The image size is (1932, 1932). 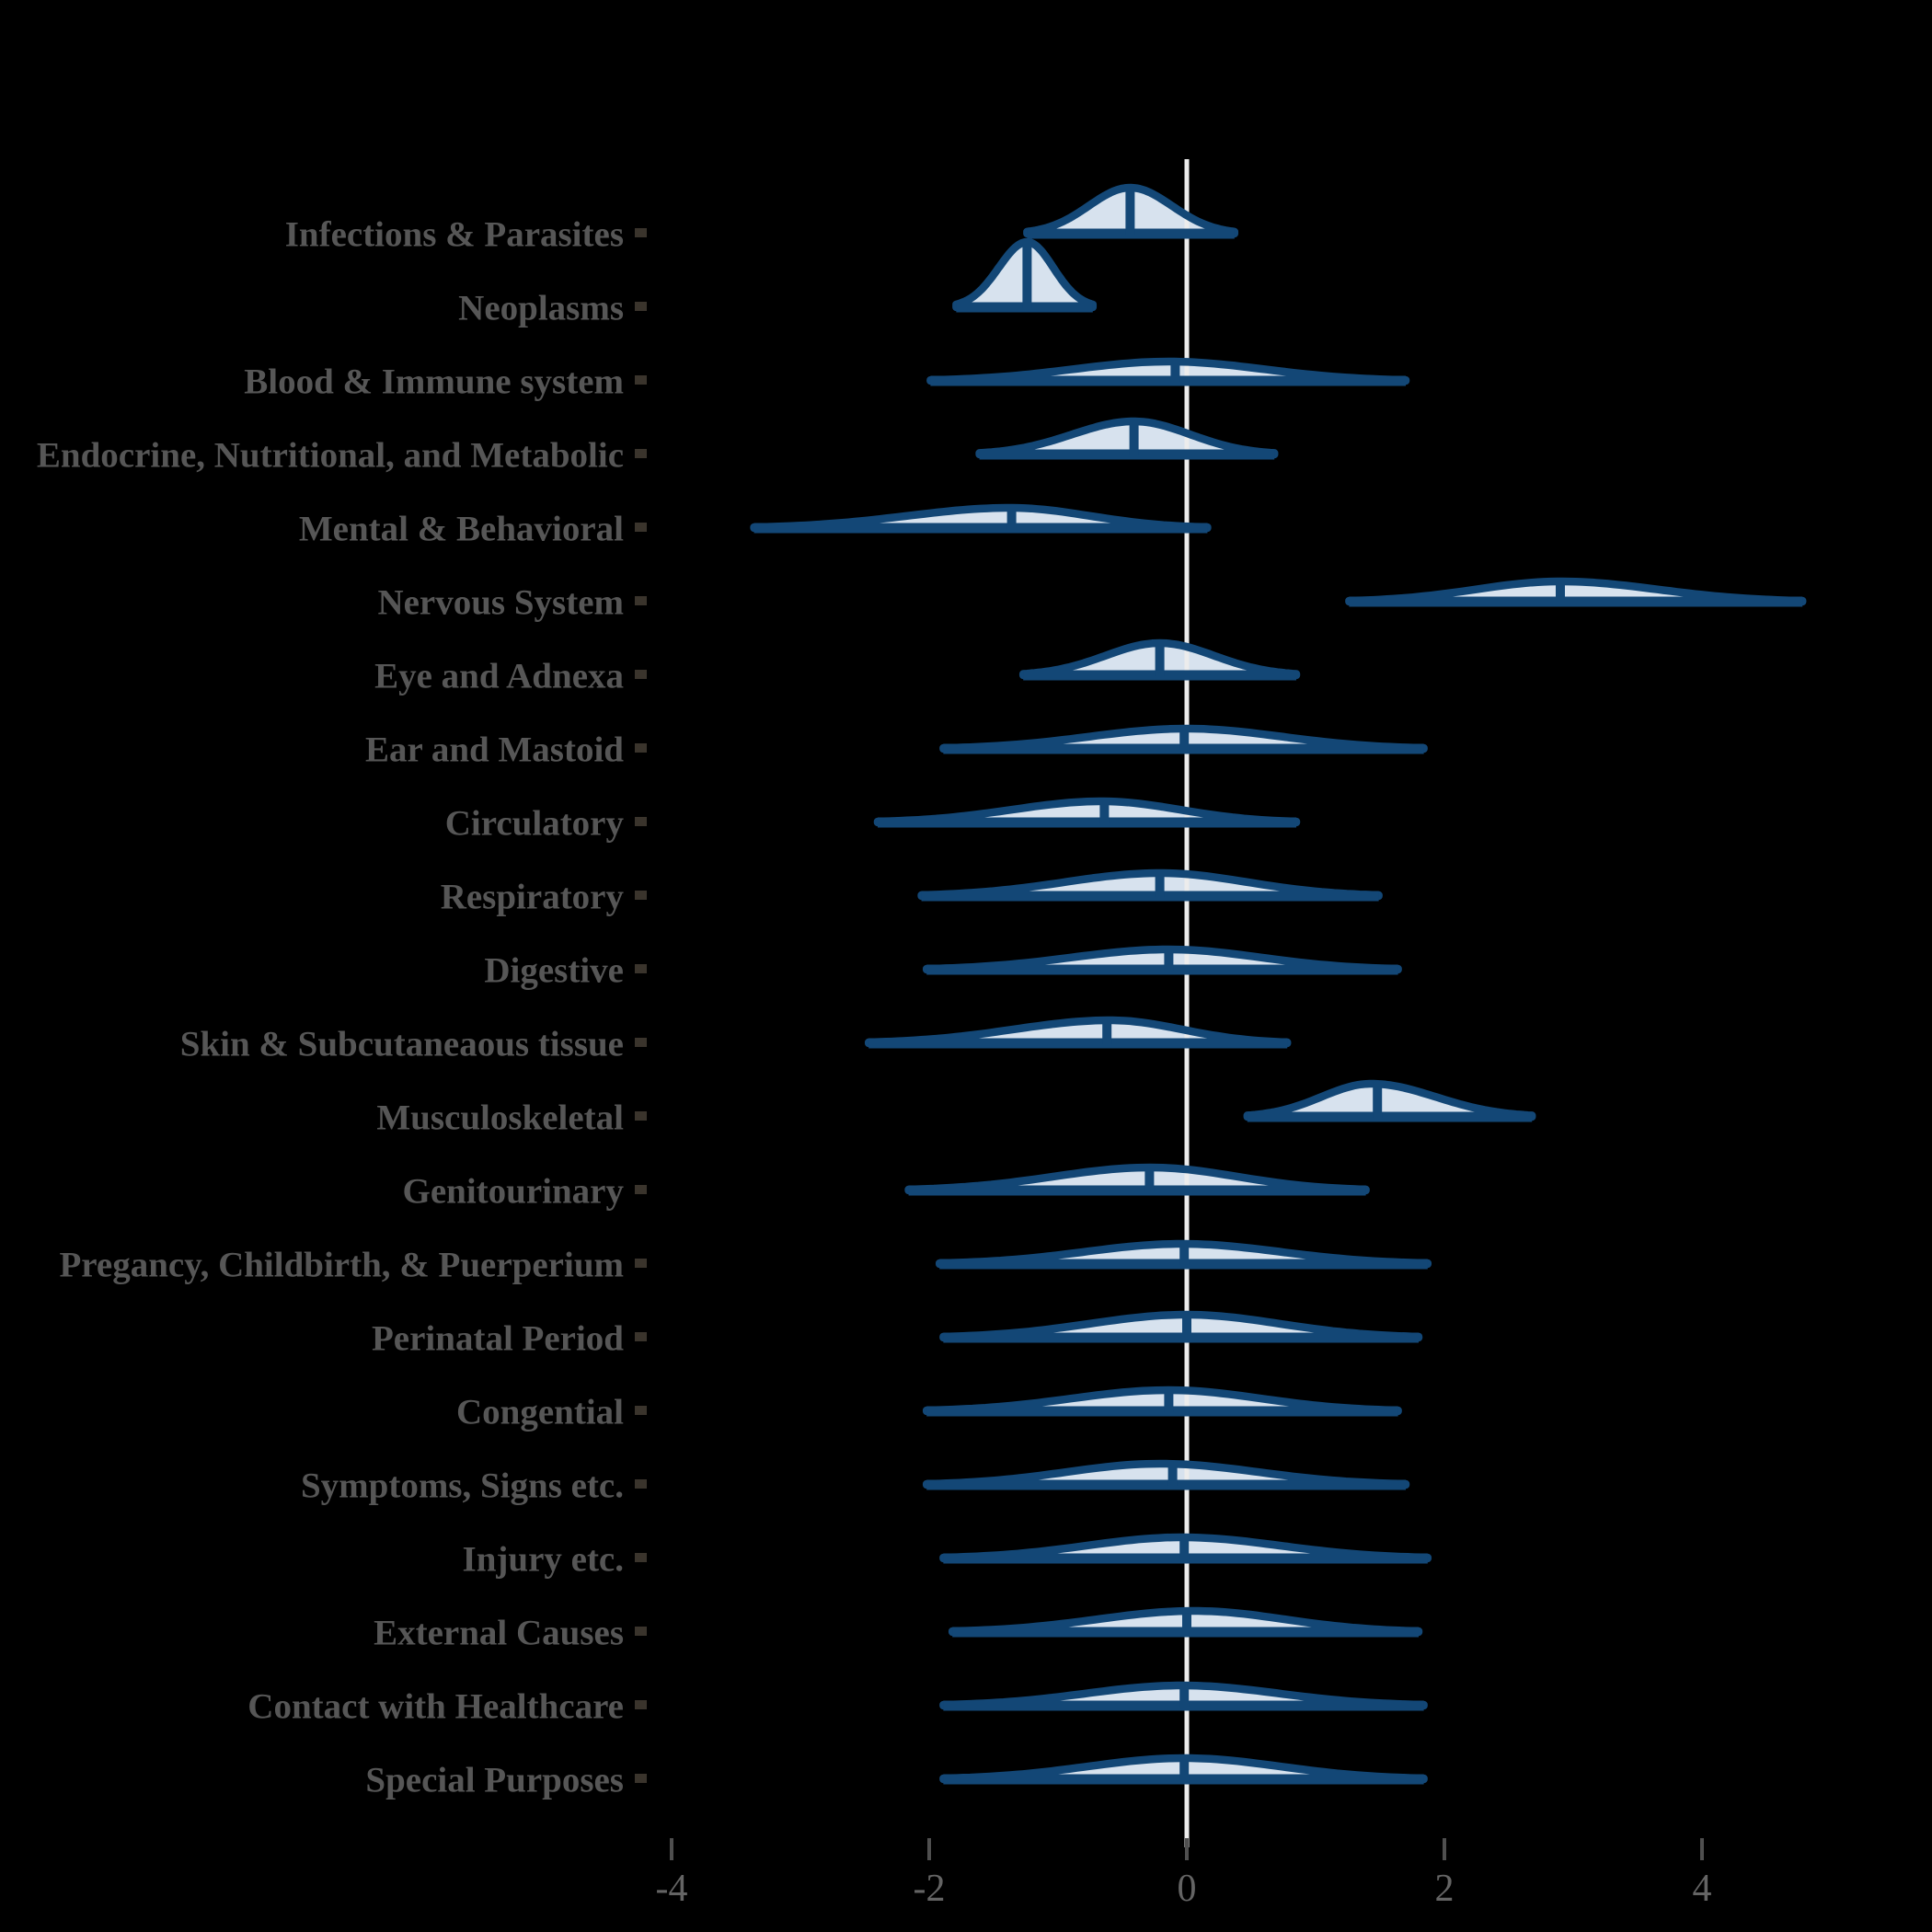 I want to click on x-axis-tick-label: 2, so click(x=1445, y=1889).